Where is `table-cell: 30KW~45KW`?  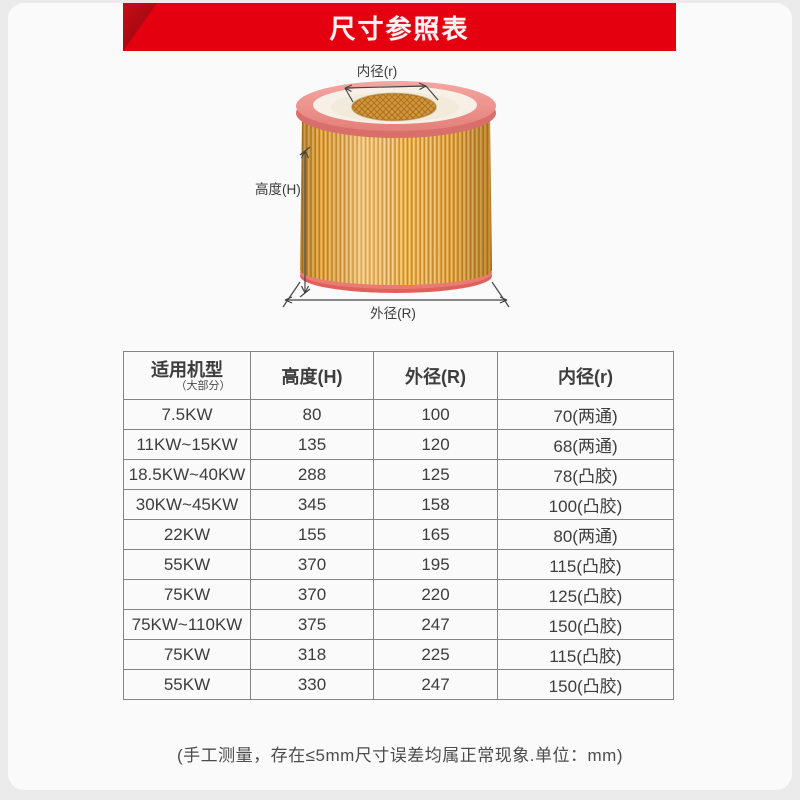
table-cell: 30KW~45KW is located at coordinates (187, 504).